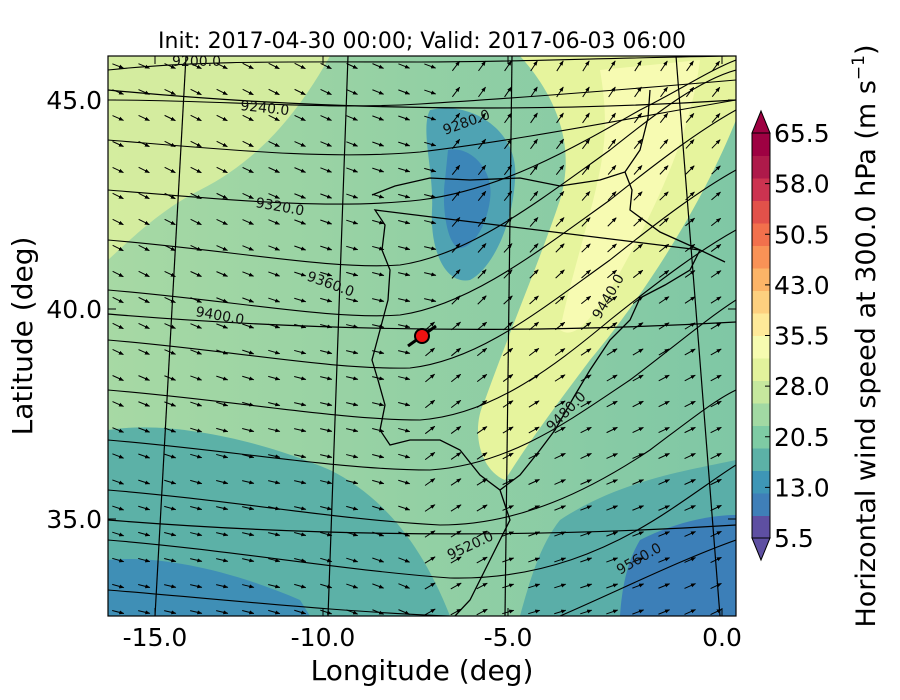 The height and width of the screenshot is (700, 900). Describe the element at coordinates (265, 108) in the screenshot. I see `contour-label: 9240.0` at that location.